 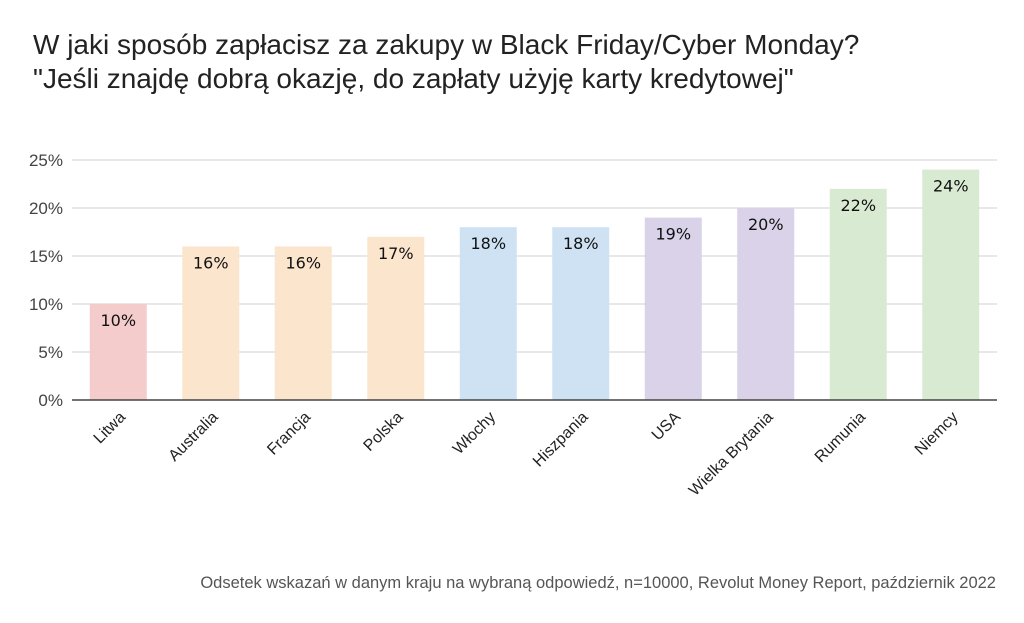 What do you see at coordinates (667, 427) in the screenshot?
I see `x-tick-label: USA` at bounding box center [667, 427].